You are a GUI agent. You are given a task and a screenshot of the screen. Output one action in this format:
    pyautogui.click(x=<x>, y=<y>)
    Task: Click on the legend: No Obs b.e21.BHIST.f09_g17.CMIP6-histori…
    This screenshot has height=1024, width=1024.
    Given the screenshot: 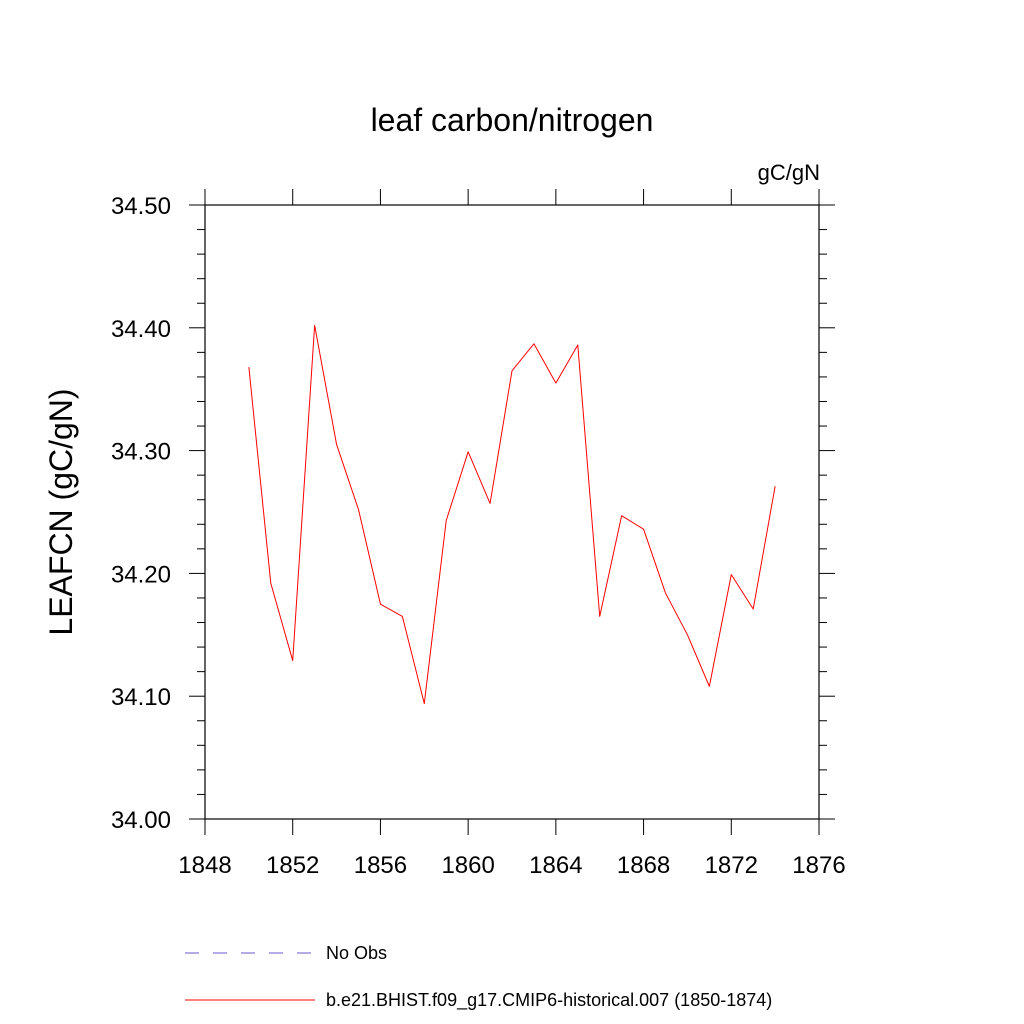 What is the action you would take?
    pyautogui.click(x=478, y=977)
    